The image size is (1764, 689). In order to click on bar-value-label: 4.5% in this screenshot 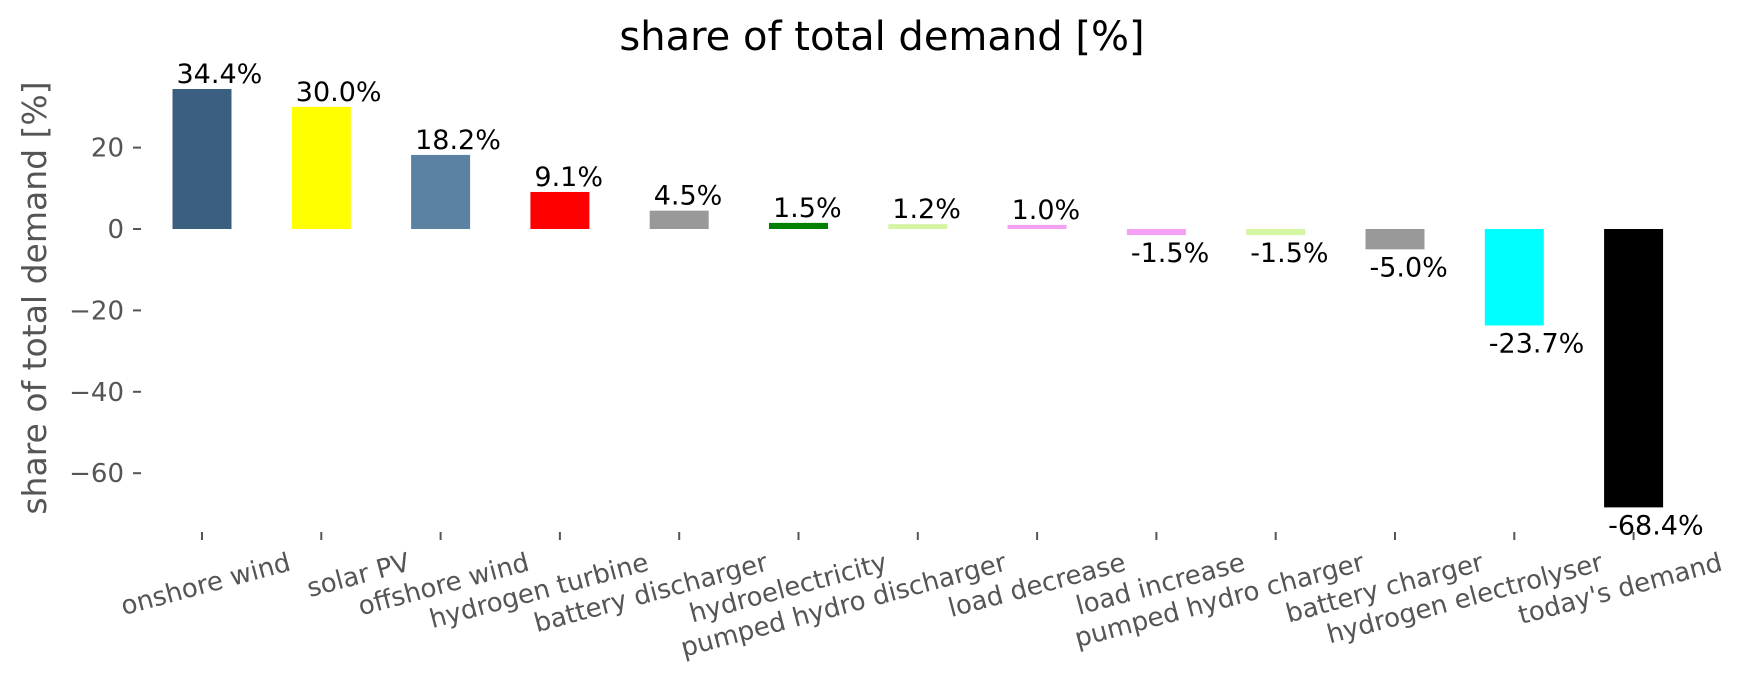, I will do `click(688, 196)`.